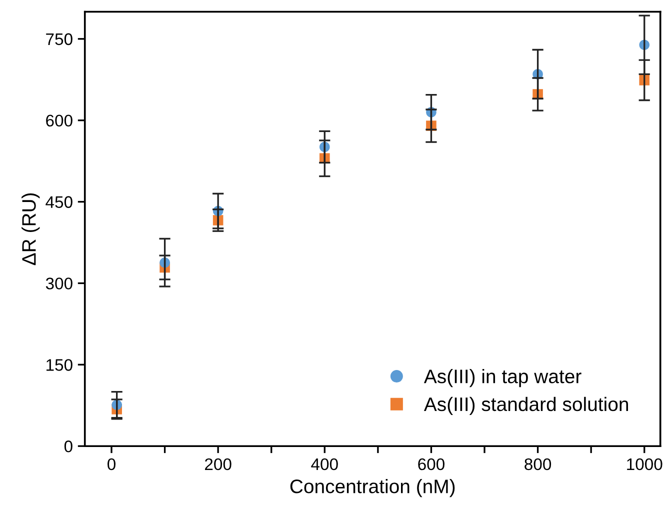  I want to click on y-tick-label: 300, so click(59, 284).